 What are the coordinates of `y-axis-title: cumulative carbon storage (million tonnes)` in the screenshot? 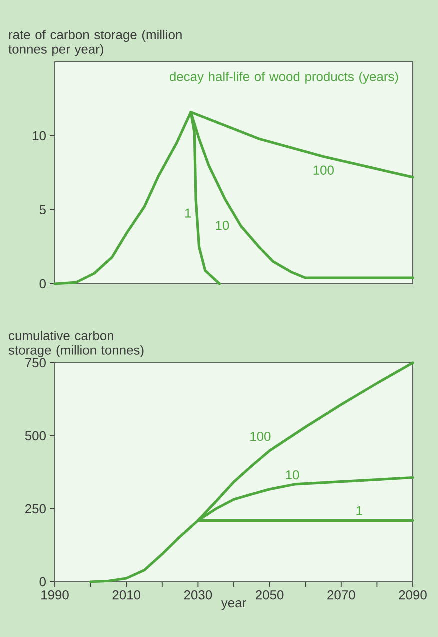 It's located at (76, 344).